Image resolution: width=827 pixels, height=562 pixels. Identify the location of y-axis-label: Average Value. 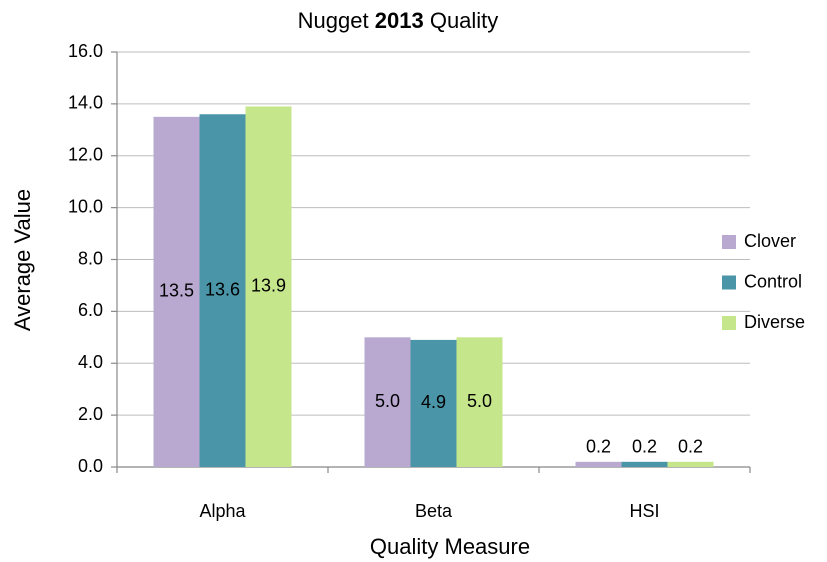
(22, 260).